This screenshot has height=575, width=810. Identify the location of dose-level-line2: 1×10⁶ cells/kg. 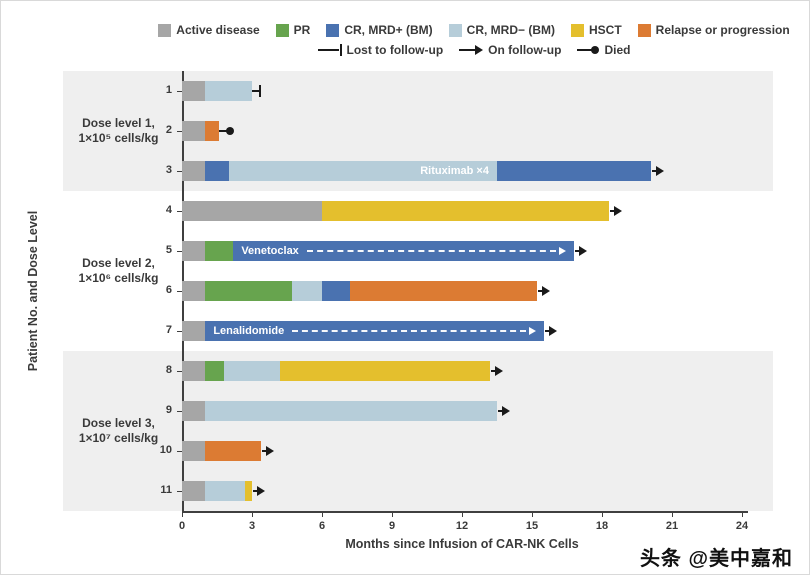
(118, 278).